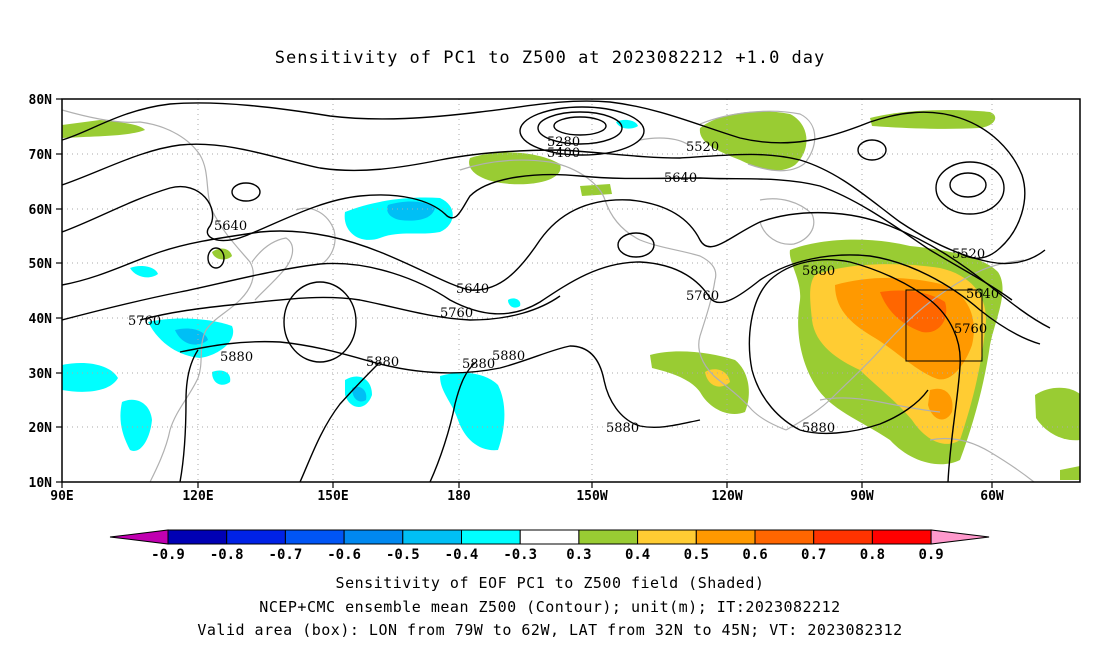 This screenshot has height=650, width=1100. Describe the element at coordinates (588, 220) in the screenshot. I see `coast-alaska` at that location.